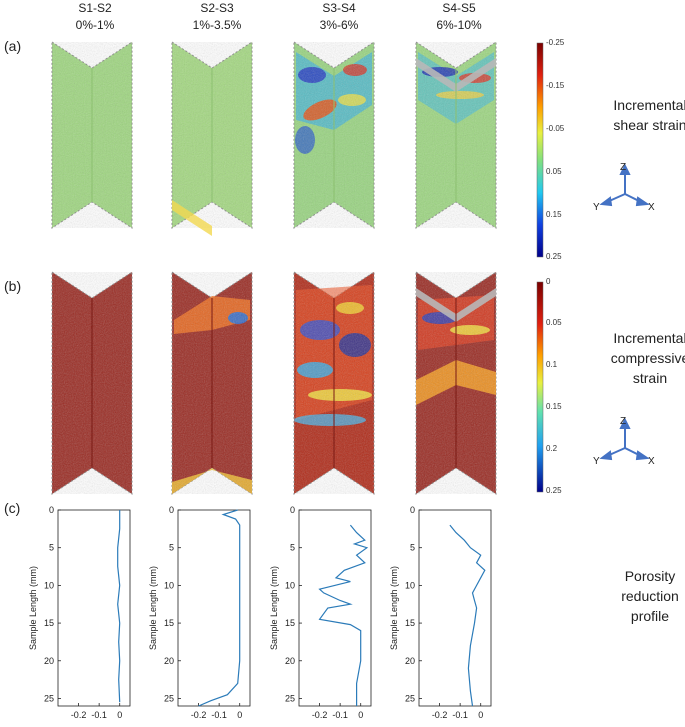  I want to click on desc-porosity: Porosity reduction profile, so click(637, 596).